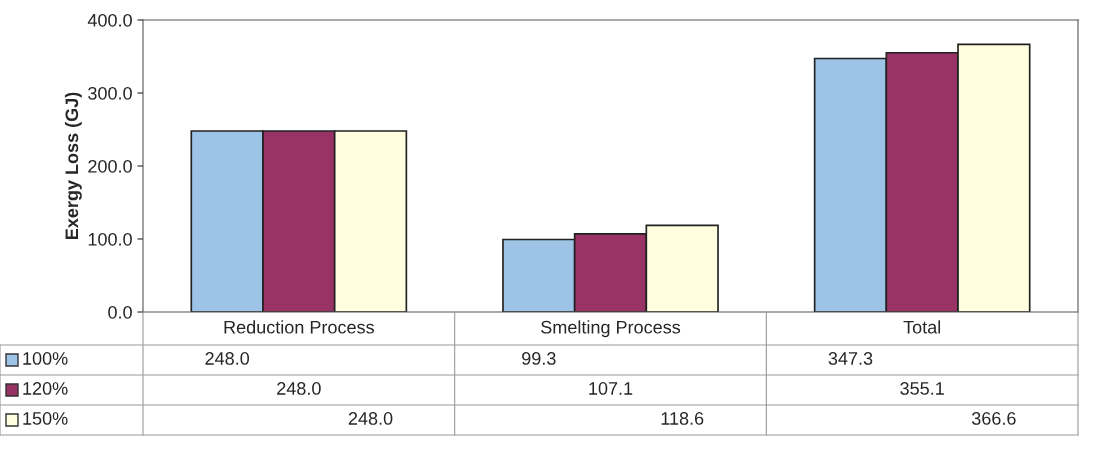  Describe the element at coordinates (611, 329) in the screenshot. I see `x-tick-label: Smelting Process` at that location.